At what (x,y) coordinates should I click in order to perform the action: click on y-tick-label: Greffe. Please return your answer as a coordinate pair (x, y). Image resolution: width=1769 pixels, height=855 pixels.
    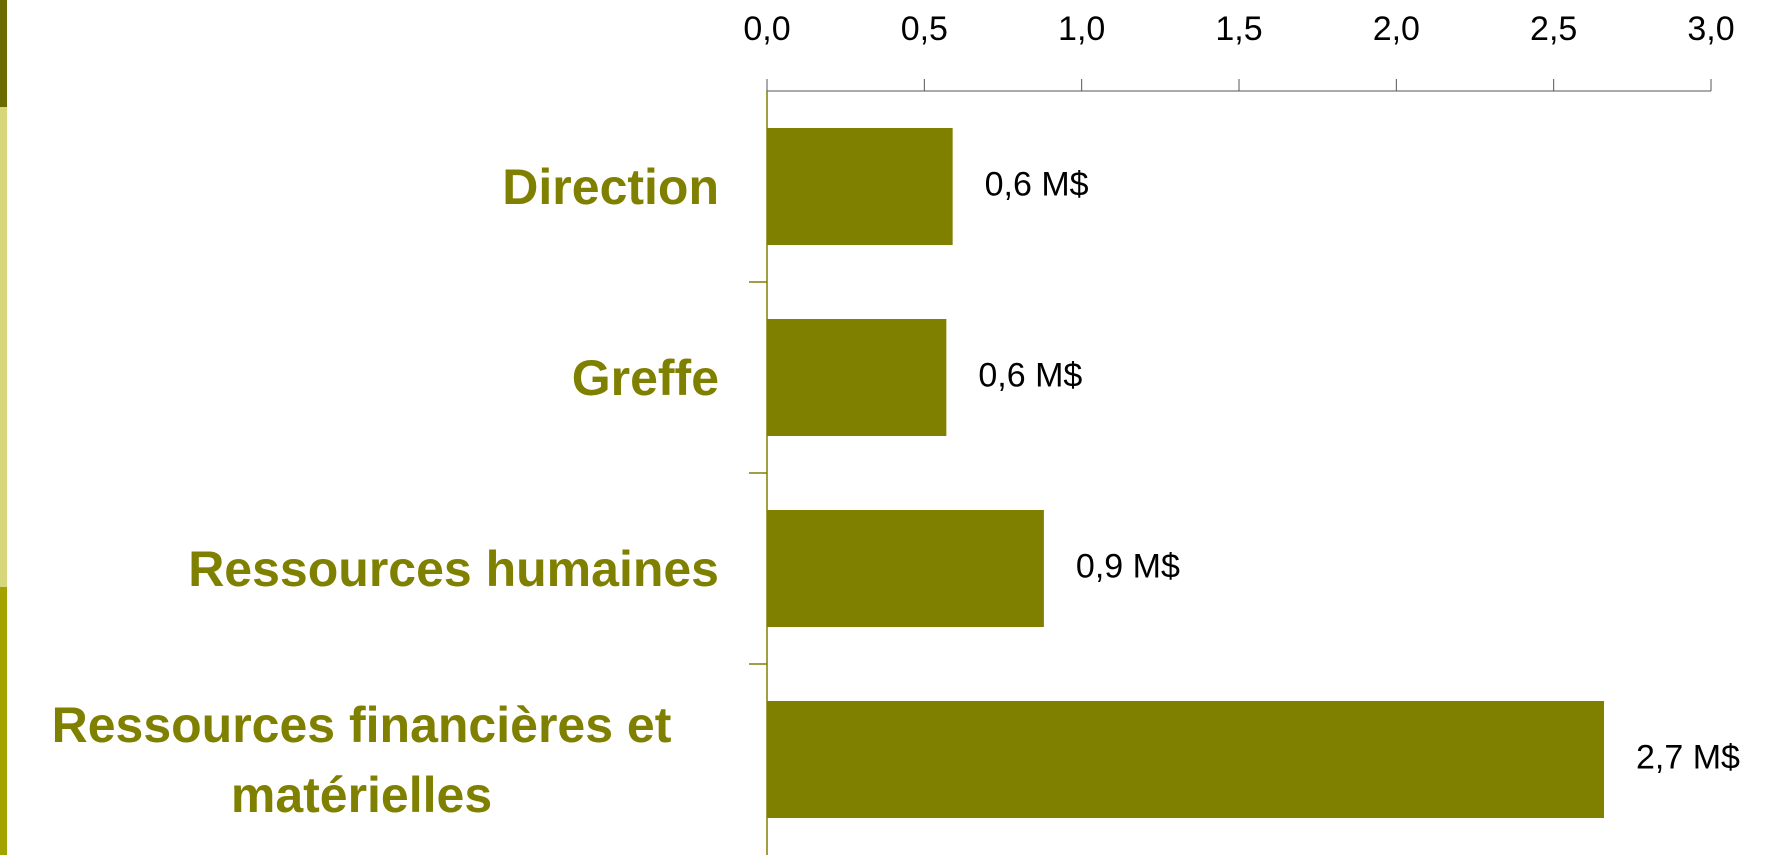
    Looking at the image, I should click on (645, 377).